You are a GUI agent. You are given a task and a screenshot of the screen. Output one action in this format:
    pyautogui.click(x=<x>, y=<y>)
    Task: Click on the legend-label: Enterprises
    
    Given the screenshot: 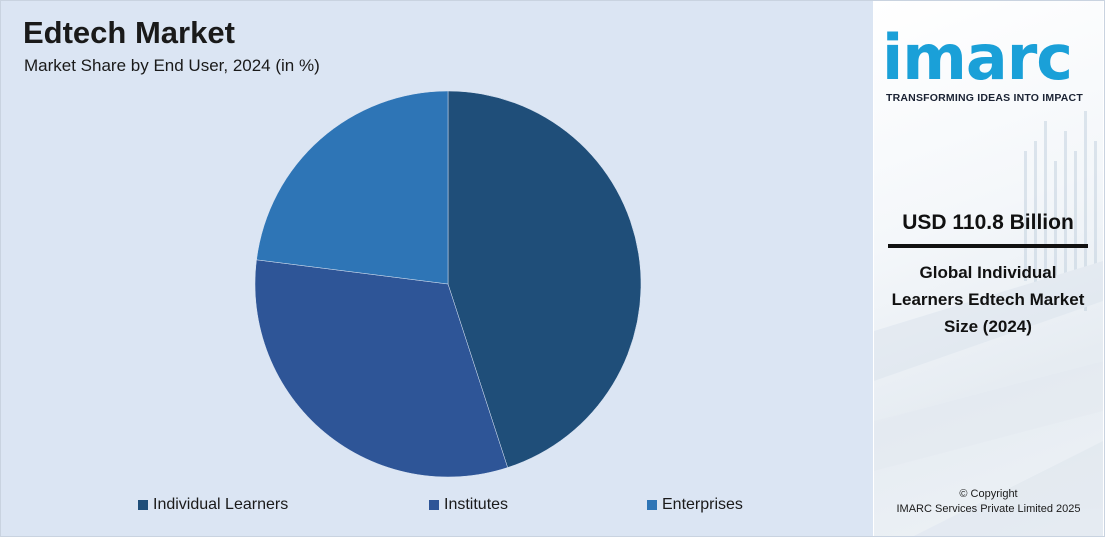 What is the action you would take?
    pyautogui.click(x=702, y=504)
    